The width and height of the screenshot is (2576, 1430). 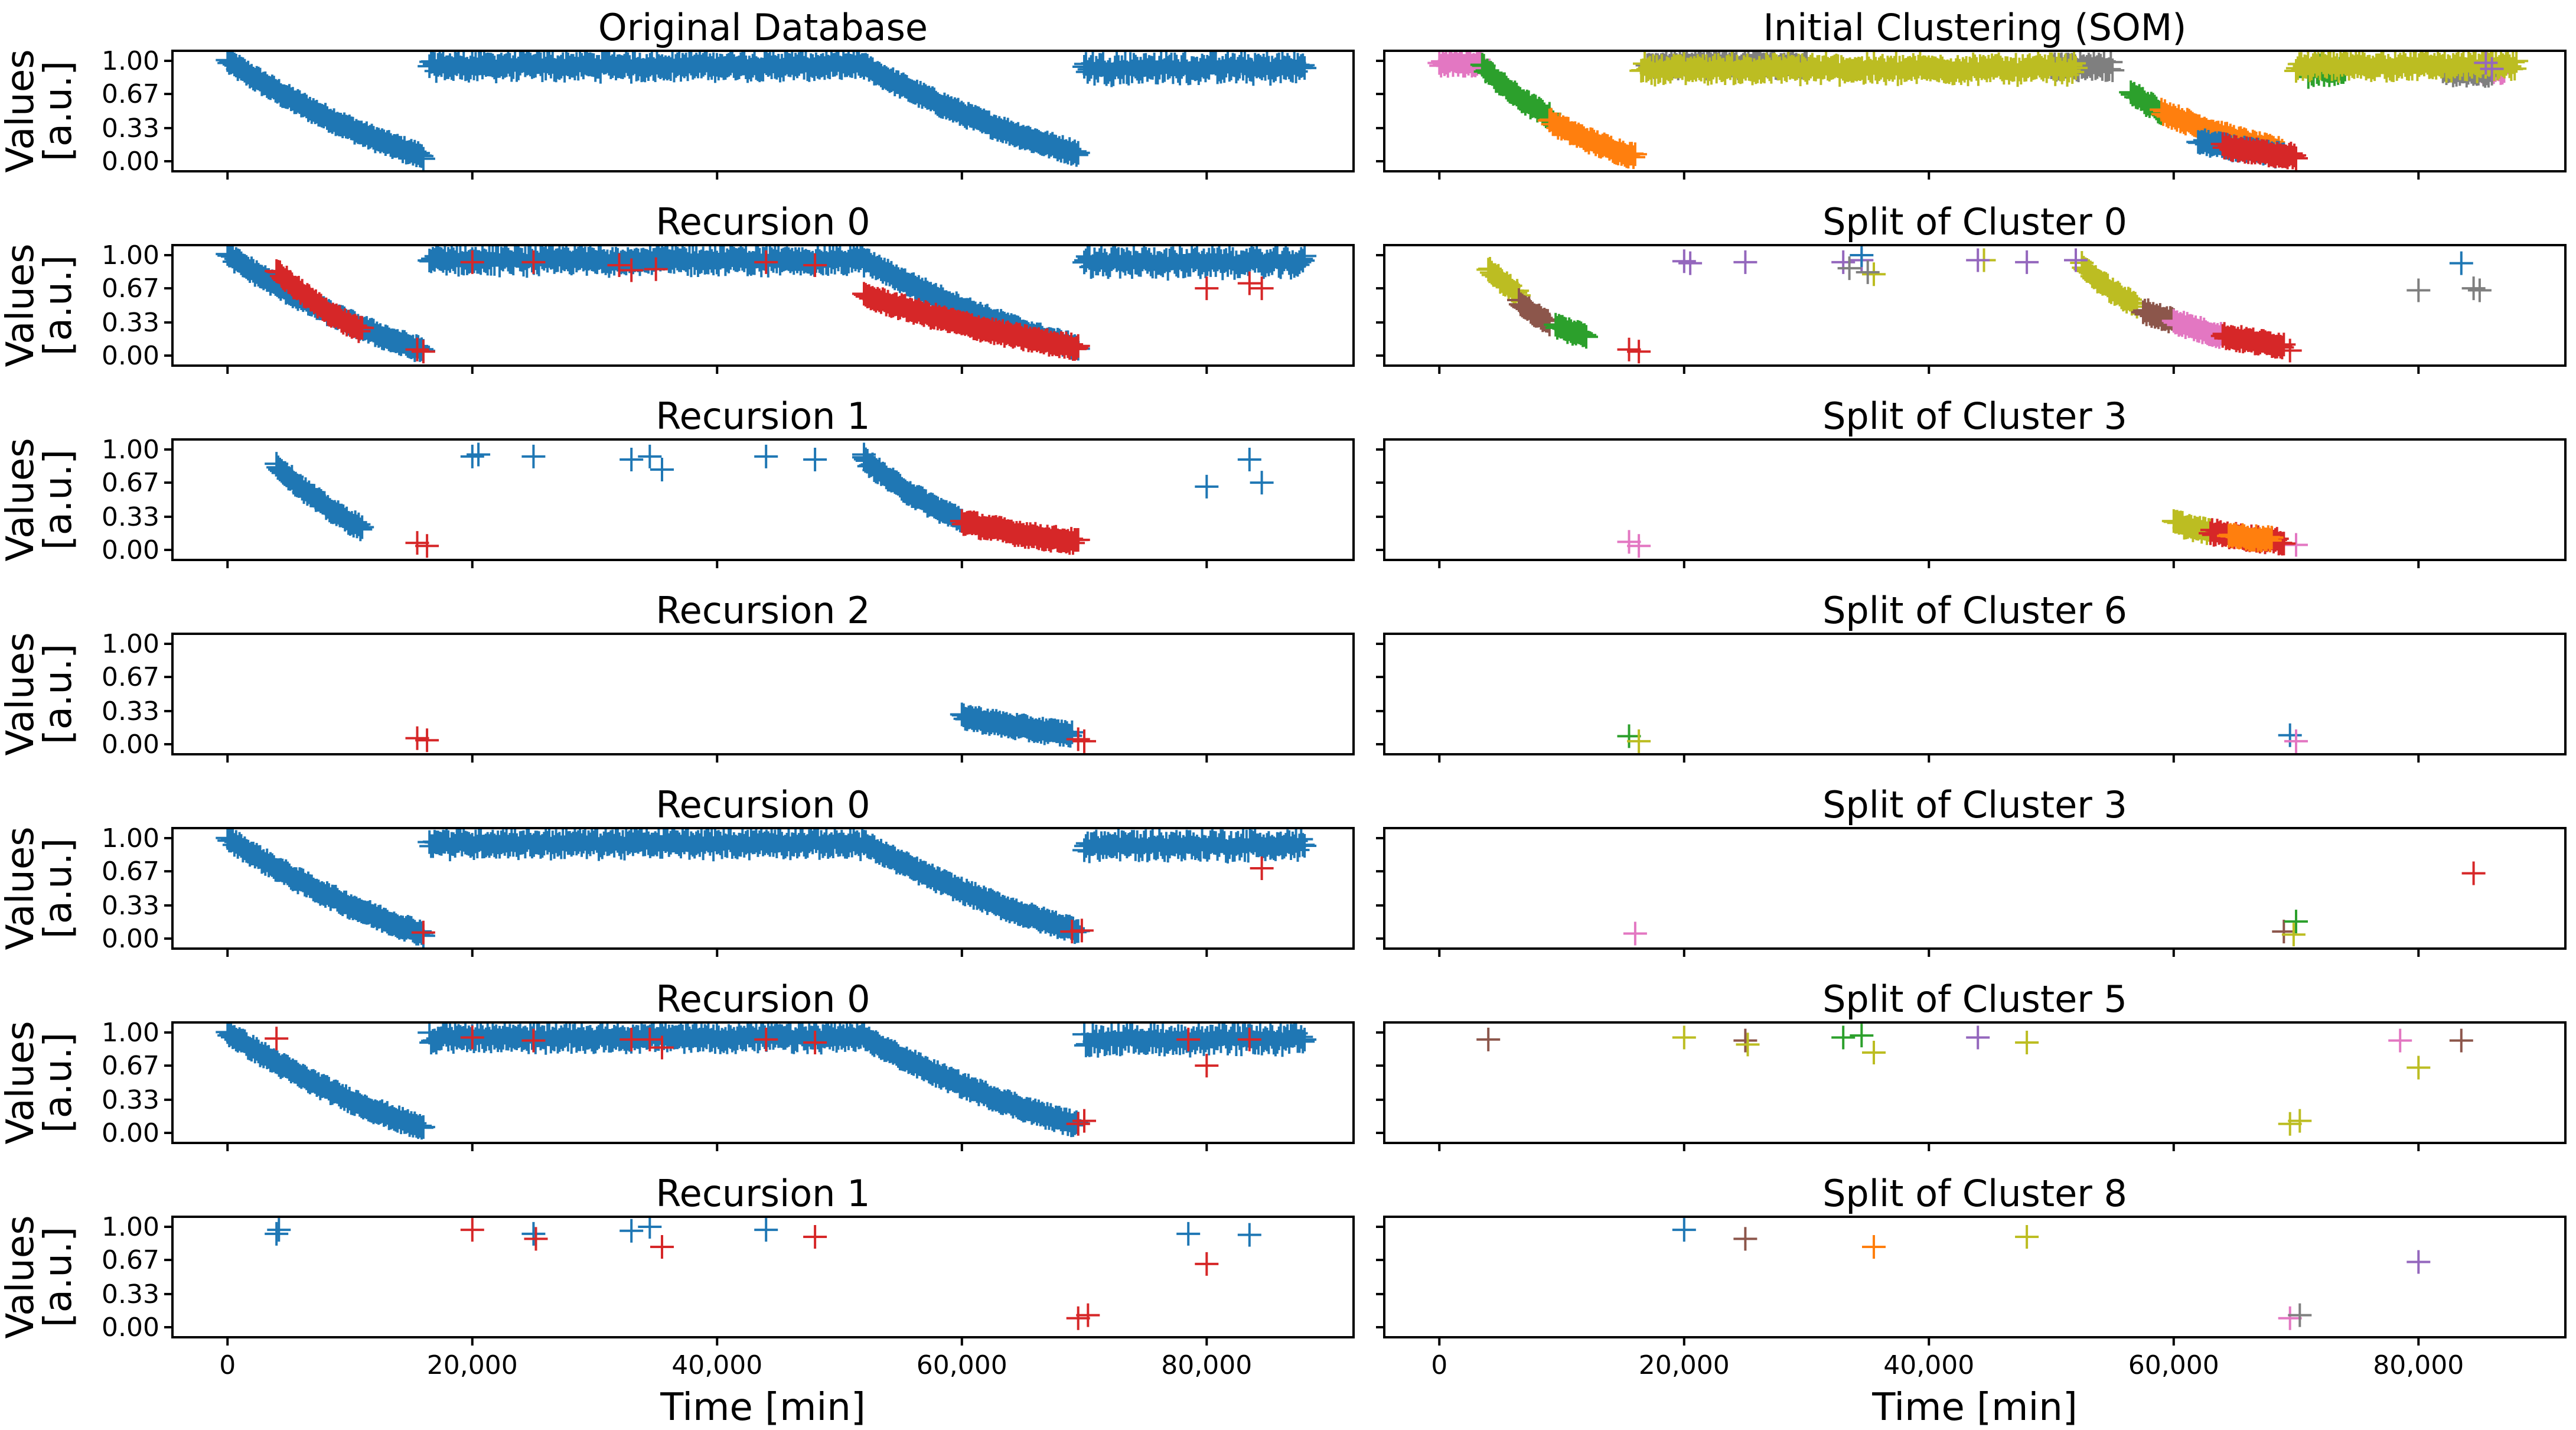 What do you see at coordinates (716, 1365) in the screenshot?
I see `x-tick-label: 40,000` at bounding box center [716, 1365].